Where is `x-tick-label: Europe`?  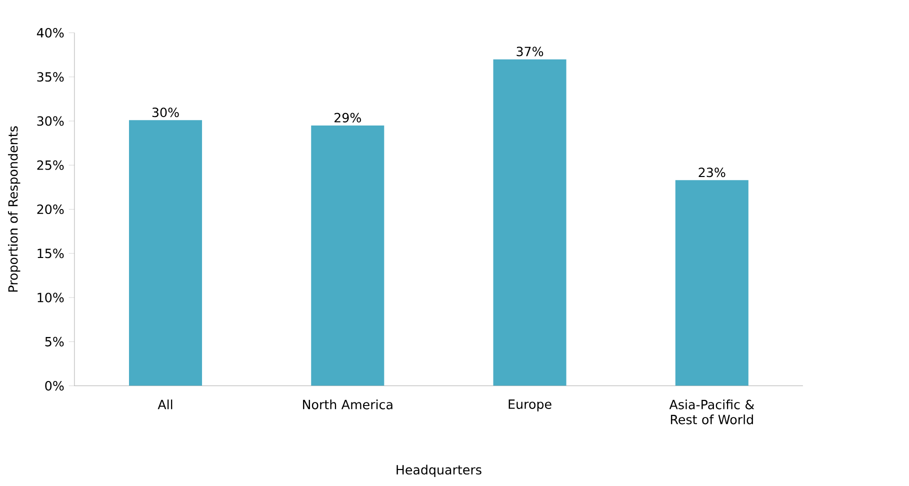 x-tick-label: Europe is located at coordinates (530, 406).